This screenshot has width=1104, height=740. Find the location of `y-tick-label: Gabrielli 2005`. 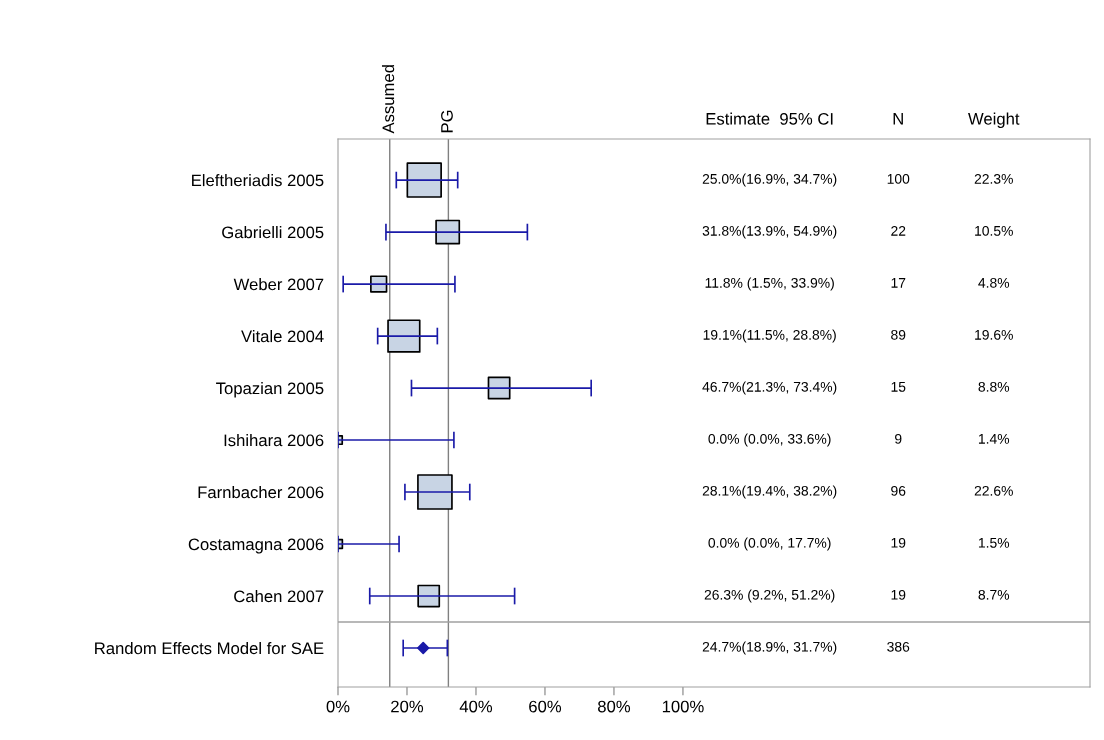

y-tick-label: Gabrielli 2005 is located at coordinates (273, 232).